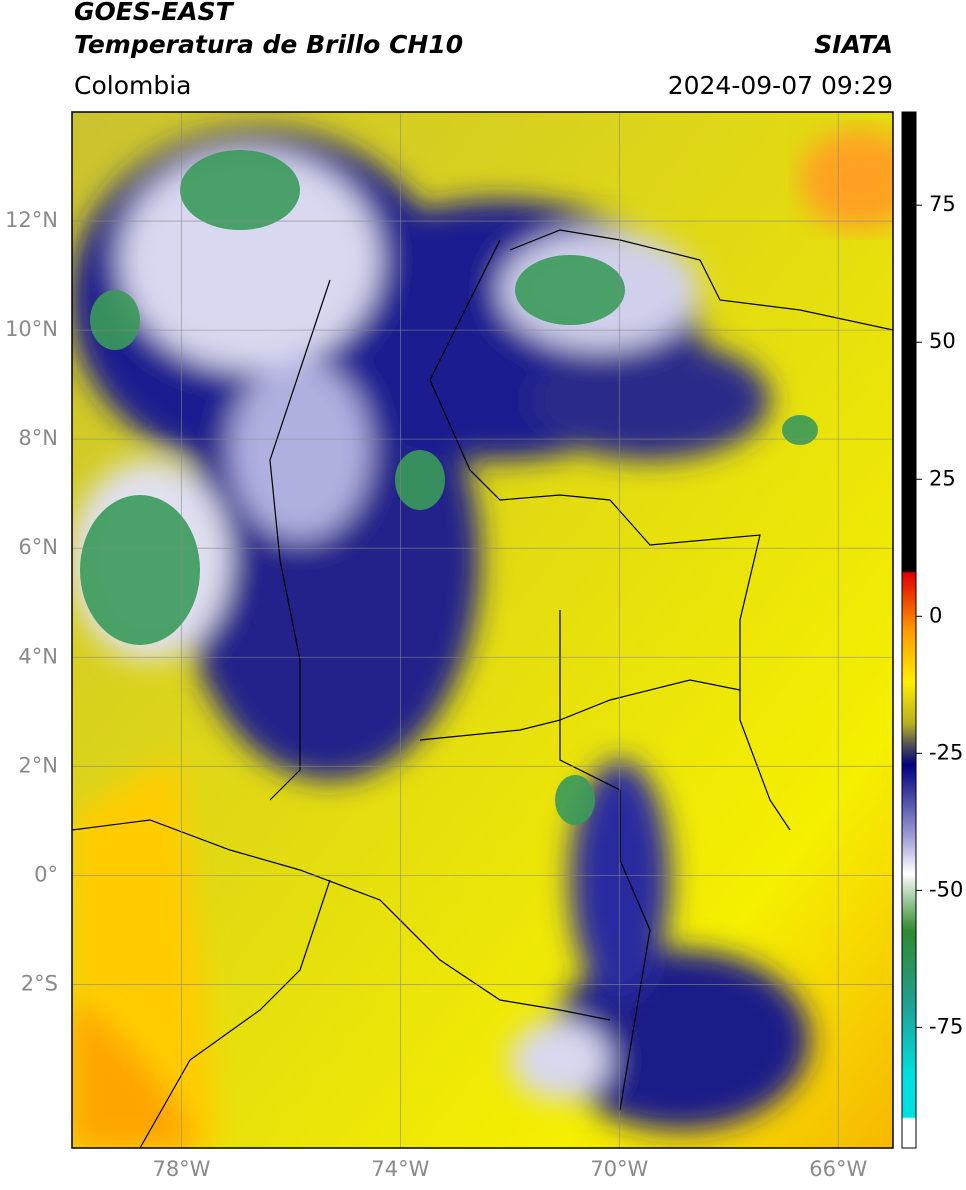 The image size is (966, 1190). I want to click on x-tick-label: 78°W, so click(181, 1169).